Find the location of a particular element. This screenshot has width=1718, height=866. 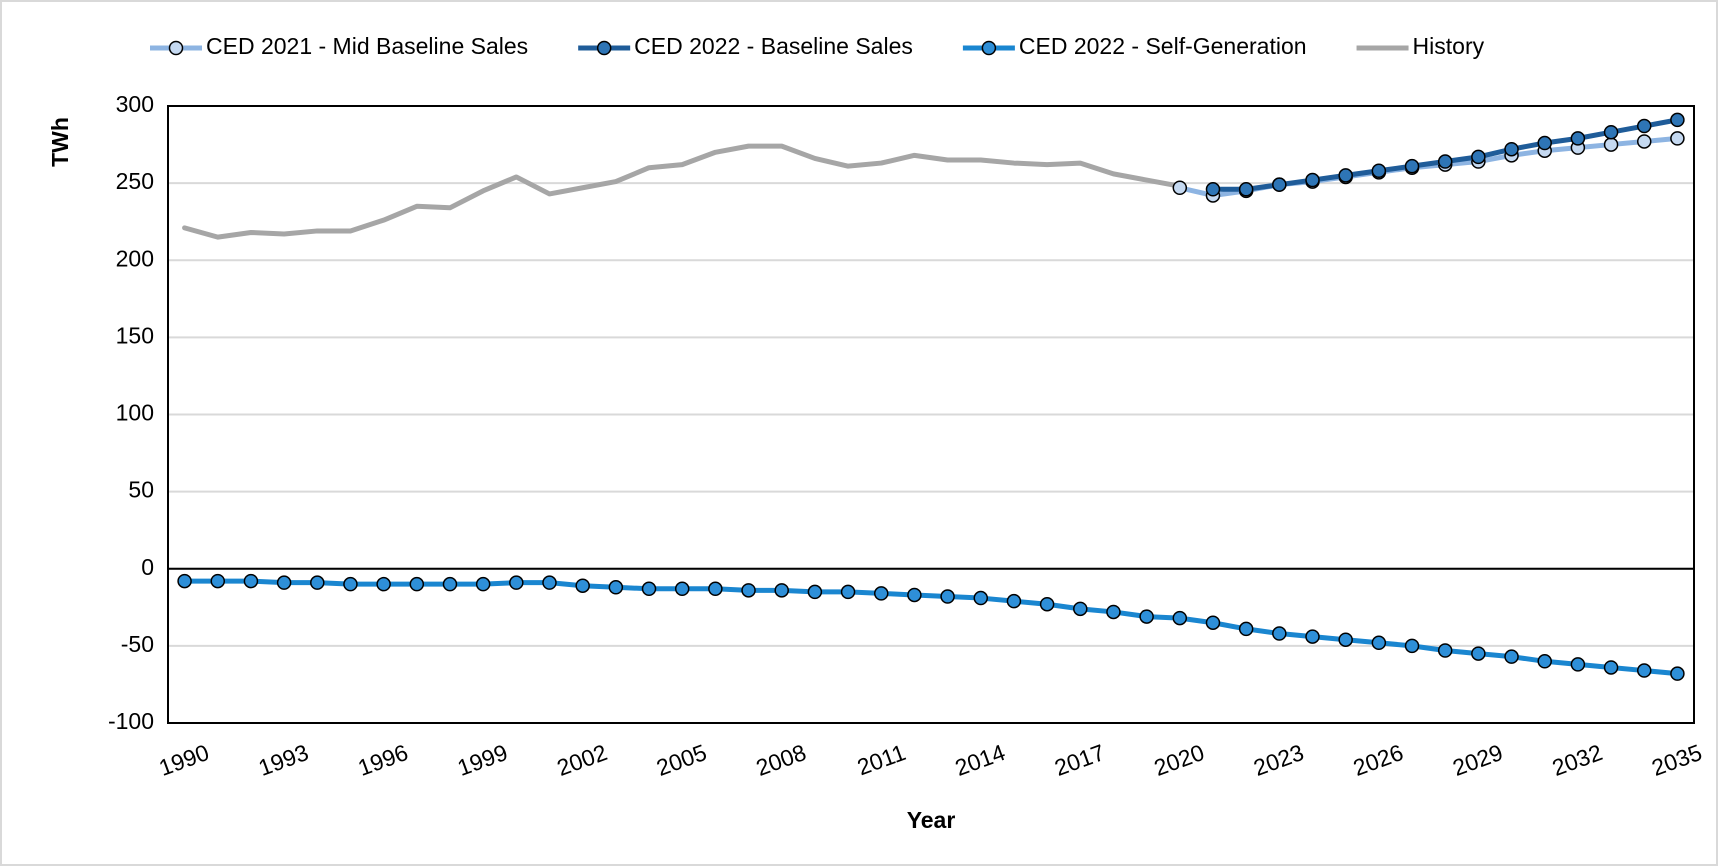

y-tick-label: 50 is located at coordinates (141, 490).